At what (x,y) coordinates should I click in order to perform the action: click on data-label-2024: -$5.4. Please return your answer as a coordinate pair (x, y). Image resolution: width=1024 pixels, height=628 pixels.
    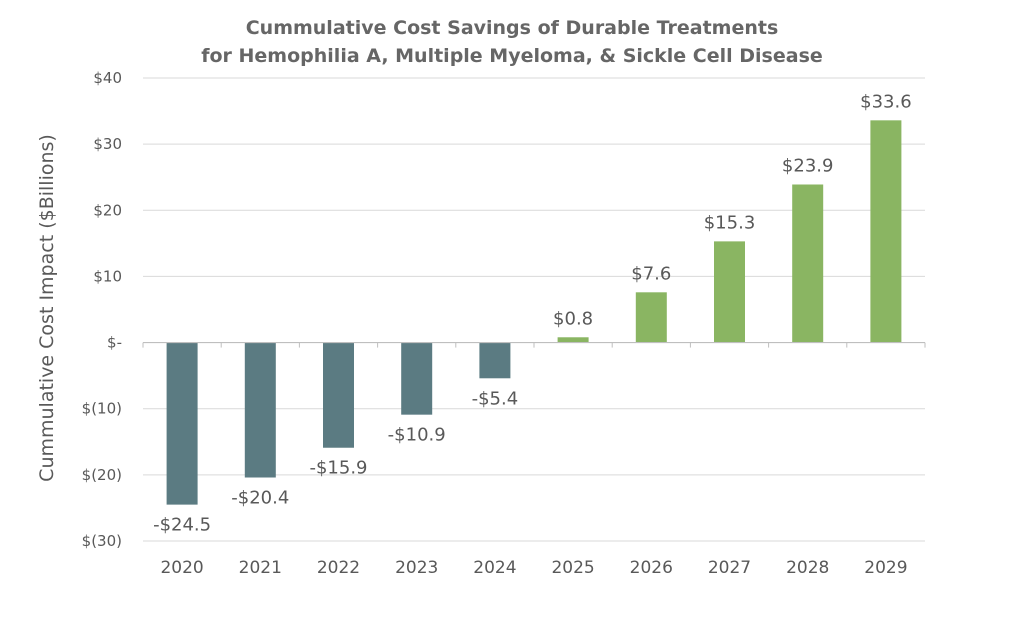
    Looking at the image, I should click on (495, 398).